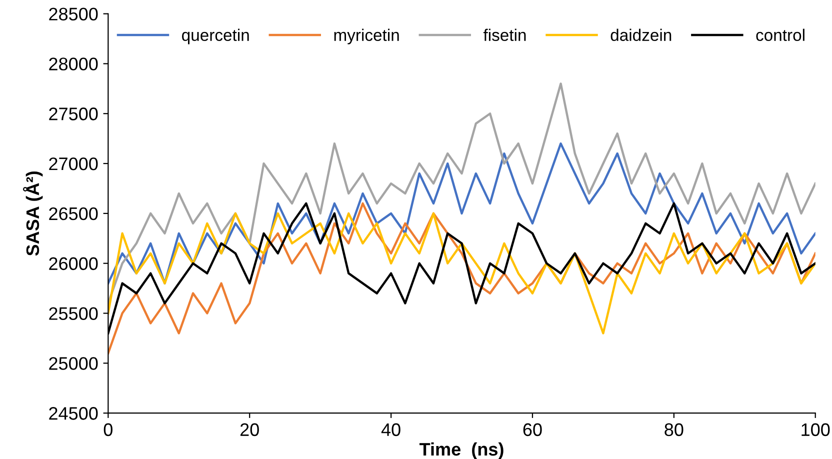 The width and height of the screenshot is (832, 459). Describe the element at coordinates (215, 36) in the screenshot. I see `legend-label: quercetin` at that location.